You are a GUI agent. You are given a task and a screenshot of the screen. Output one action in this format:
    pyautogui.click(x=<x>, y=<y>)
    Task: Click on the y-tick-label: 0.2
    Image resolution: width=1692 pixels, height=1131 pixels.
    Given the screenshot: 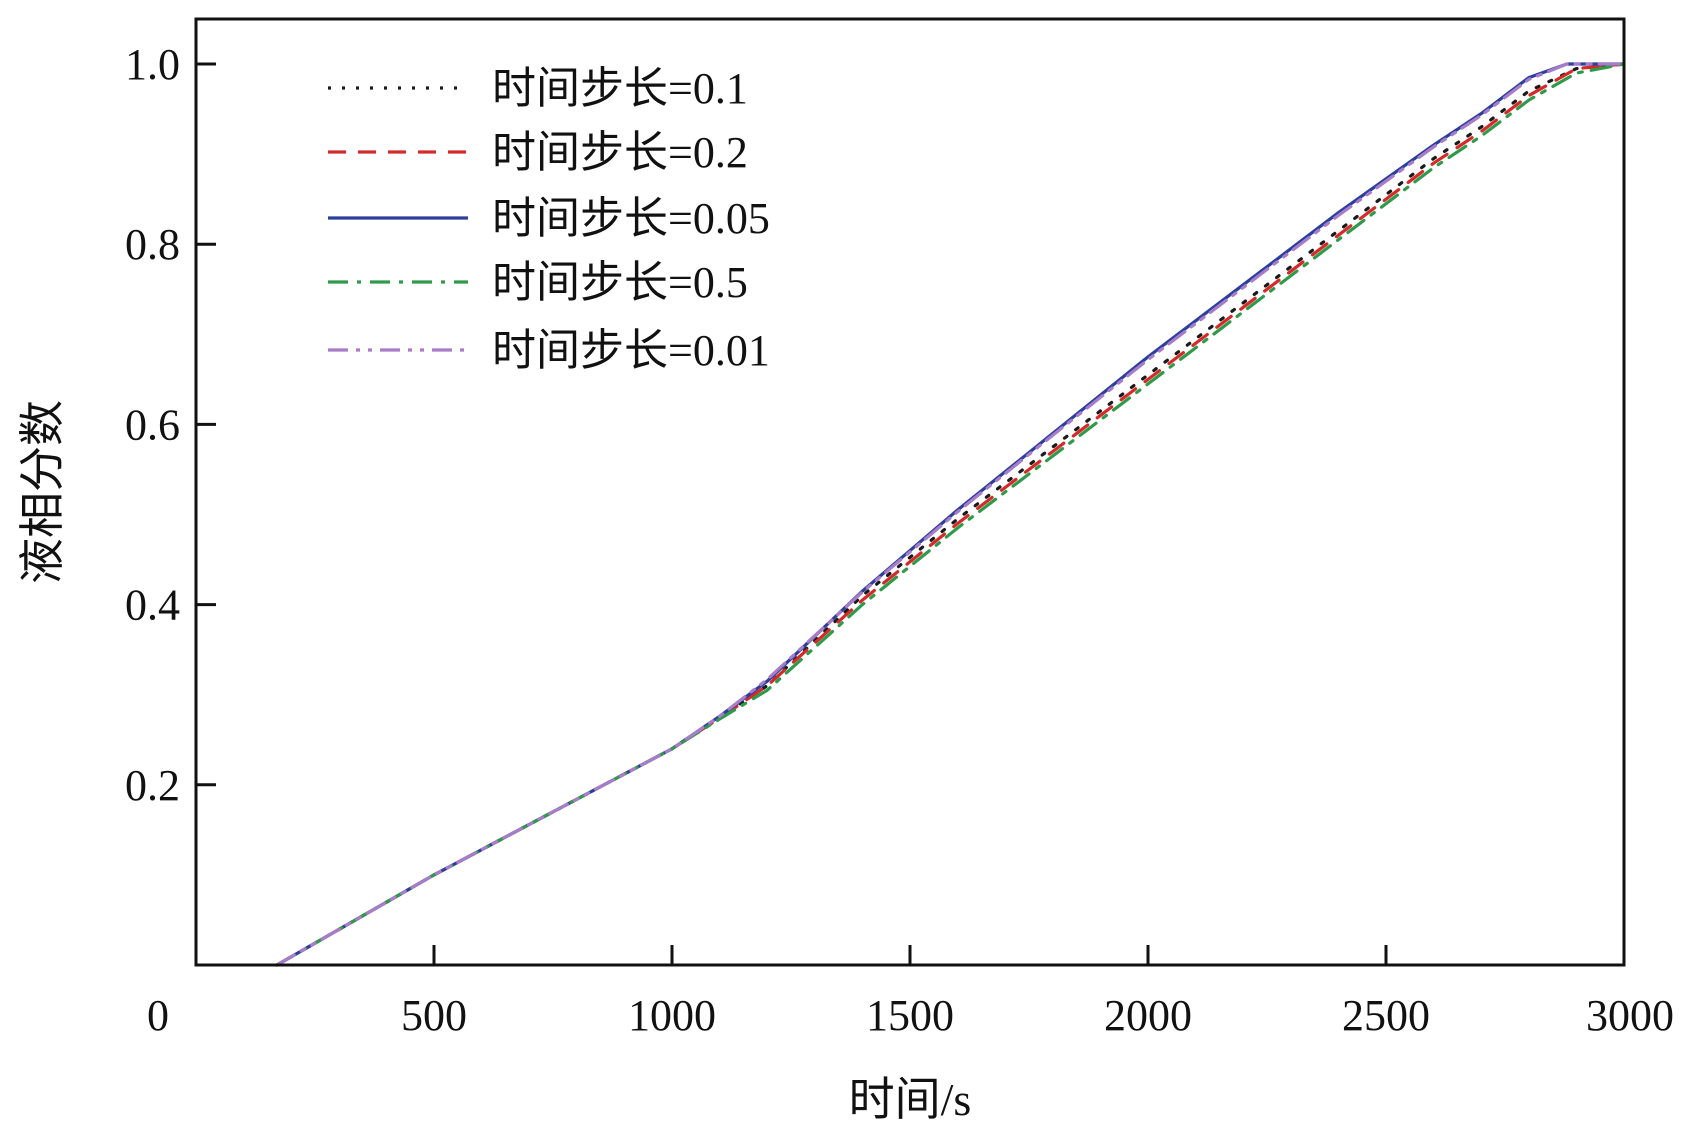 What is the action you would take?
    pyautogui.click(x=152, y=785)
    